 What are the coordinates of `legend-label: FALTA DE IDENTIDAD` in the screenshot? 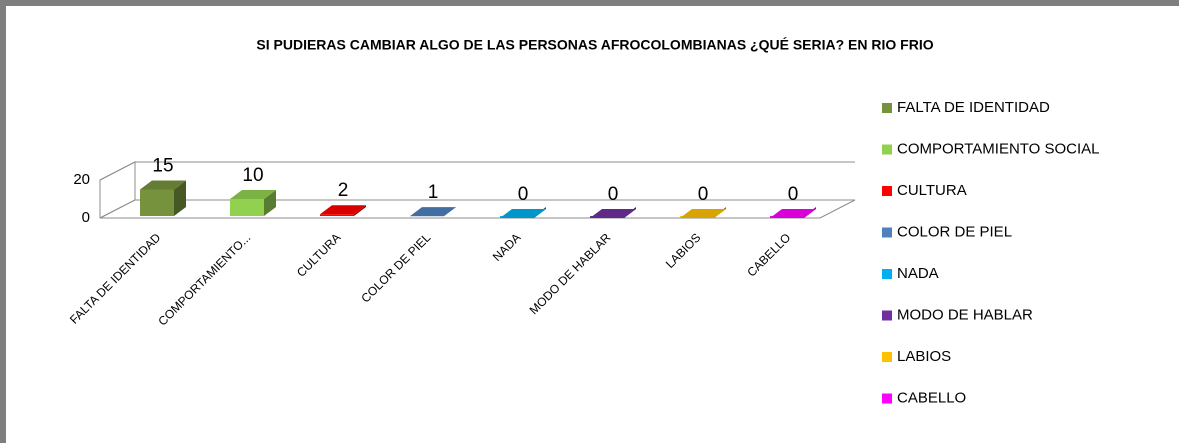 It's located at (973, 107).